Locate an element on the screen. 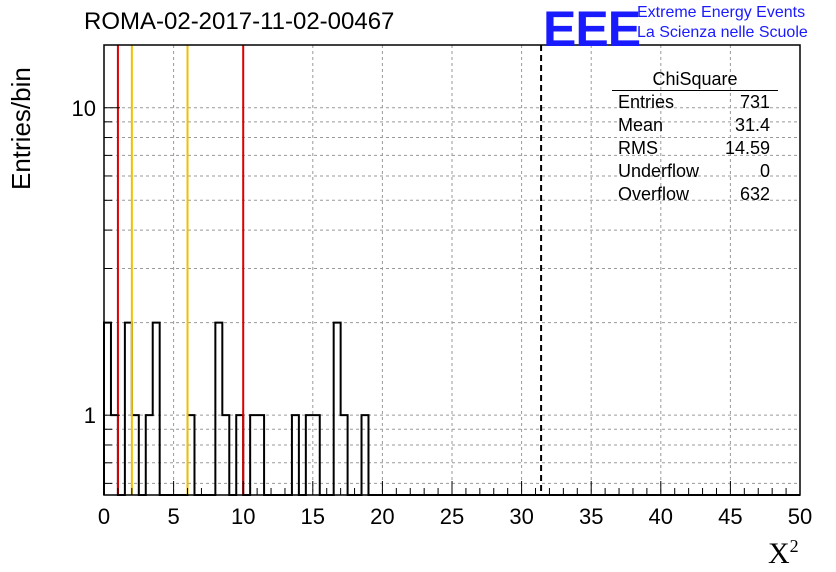 The width and height of the screenshot is (836, 572). logo-line-2: La Scienza nelle Scuole is located at coordinates (722, 32).